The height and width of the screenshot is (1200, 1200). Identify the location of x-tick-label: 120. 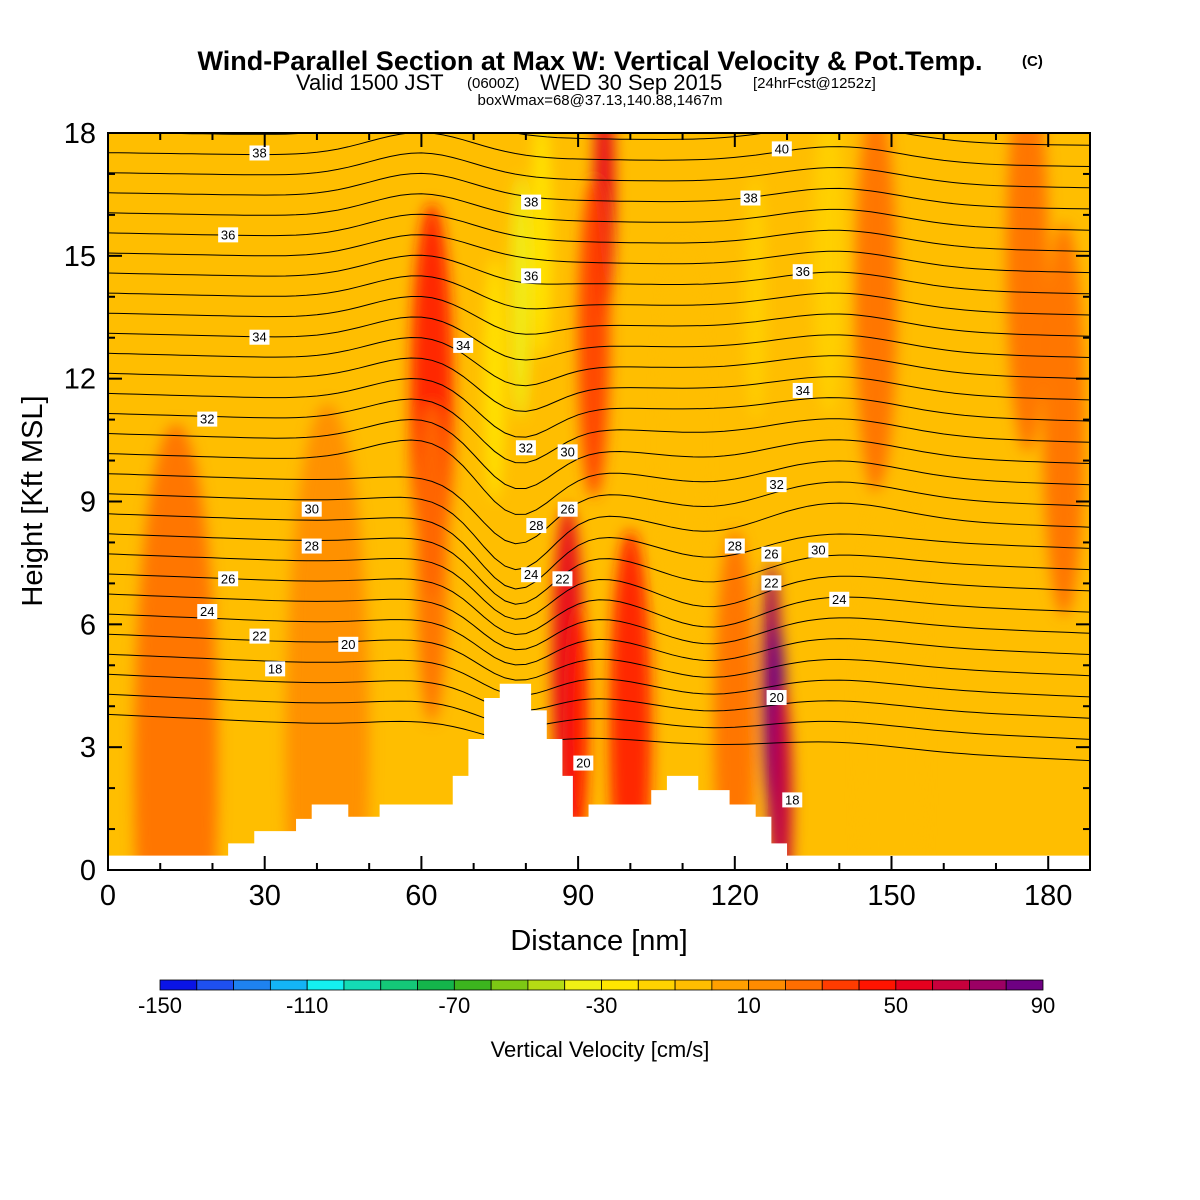
(735, 896).